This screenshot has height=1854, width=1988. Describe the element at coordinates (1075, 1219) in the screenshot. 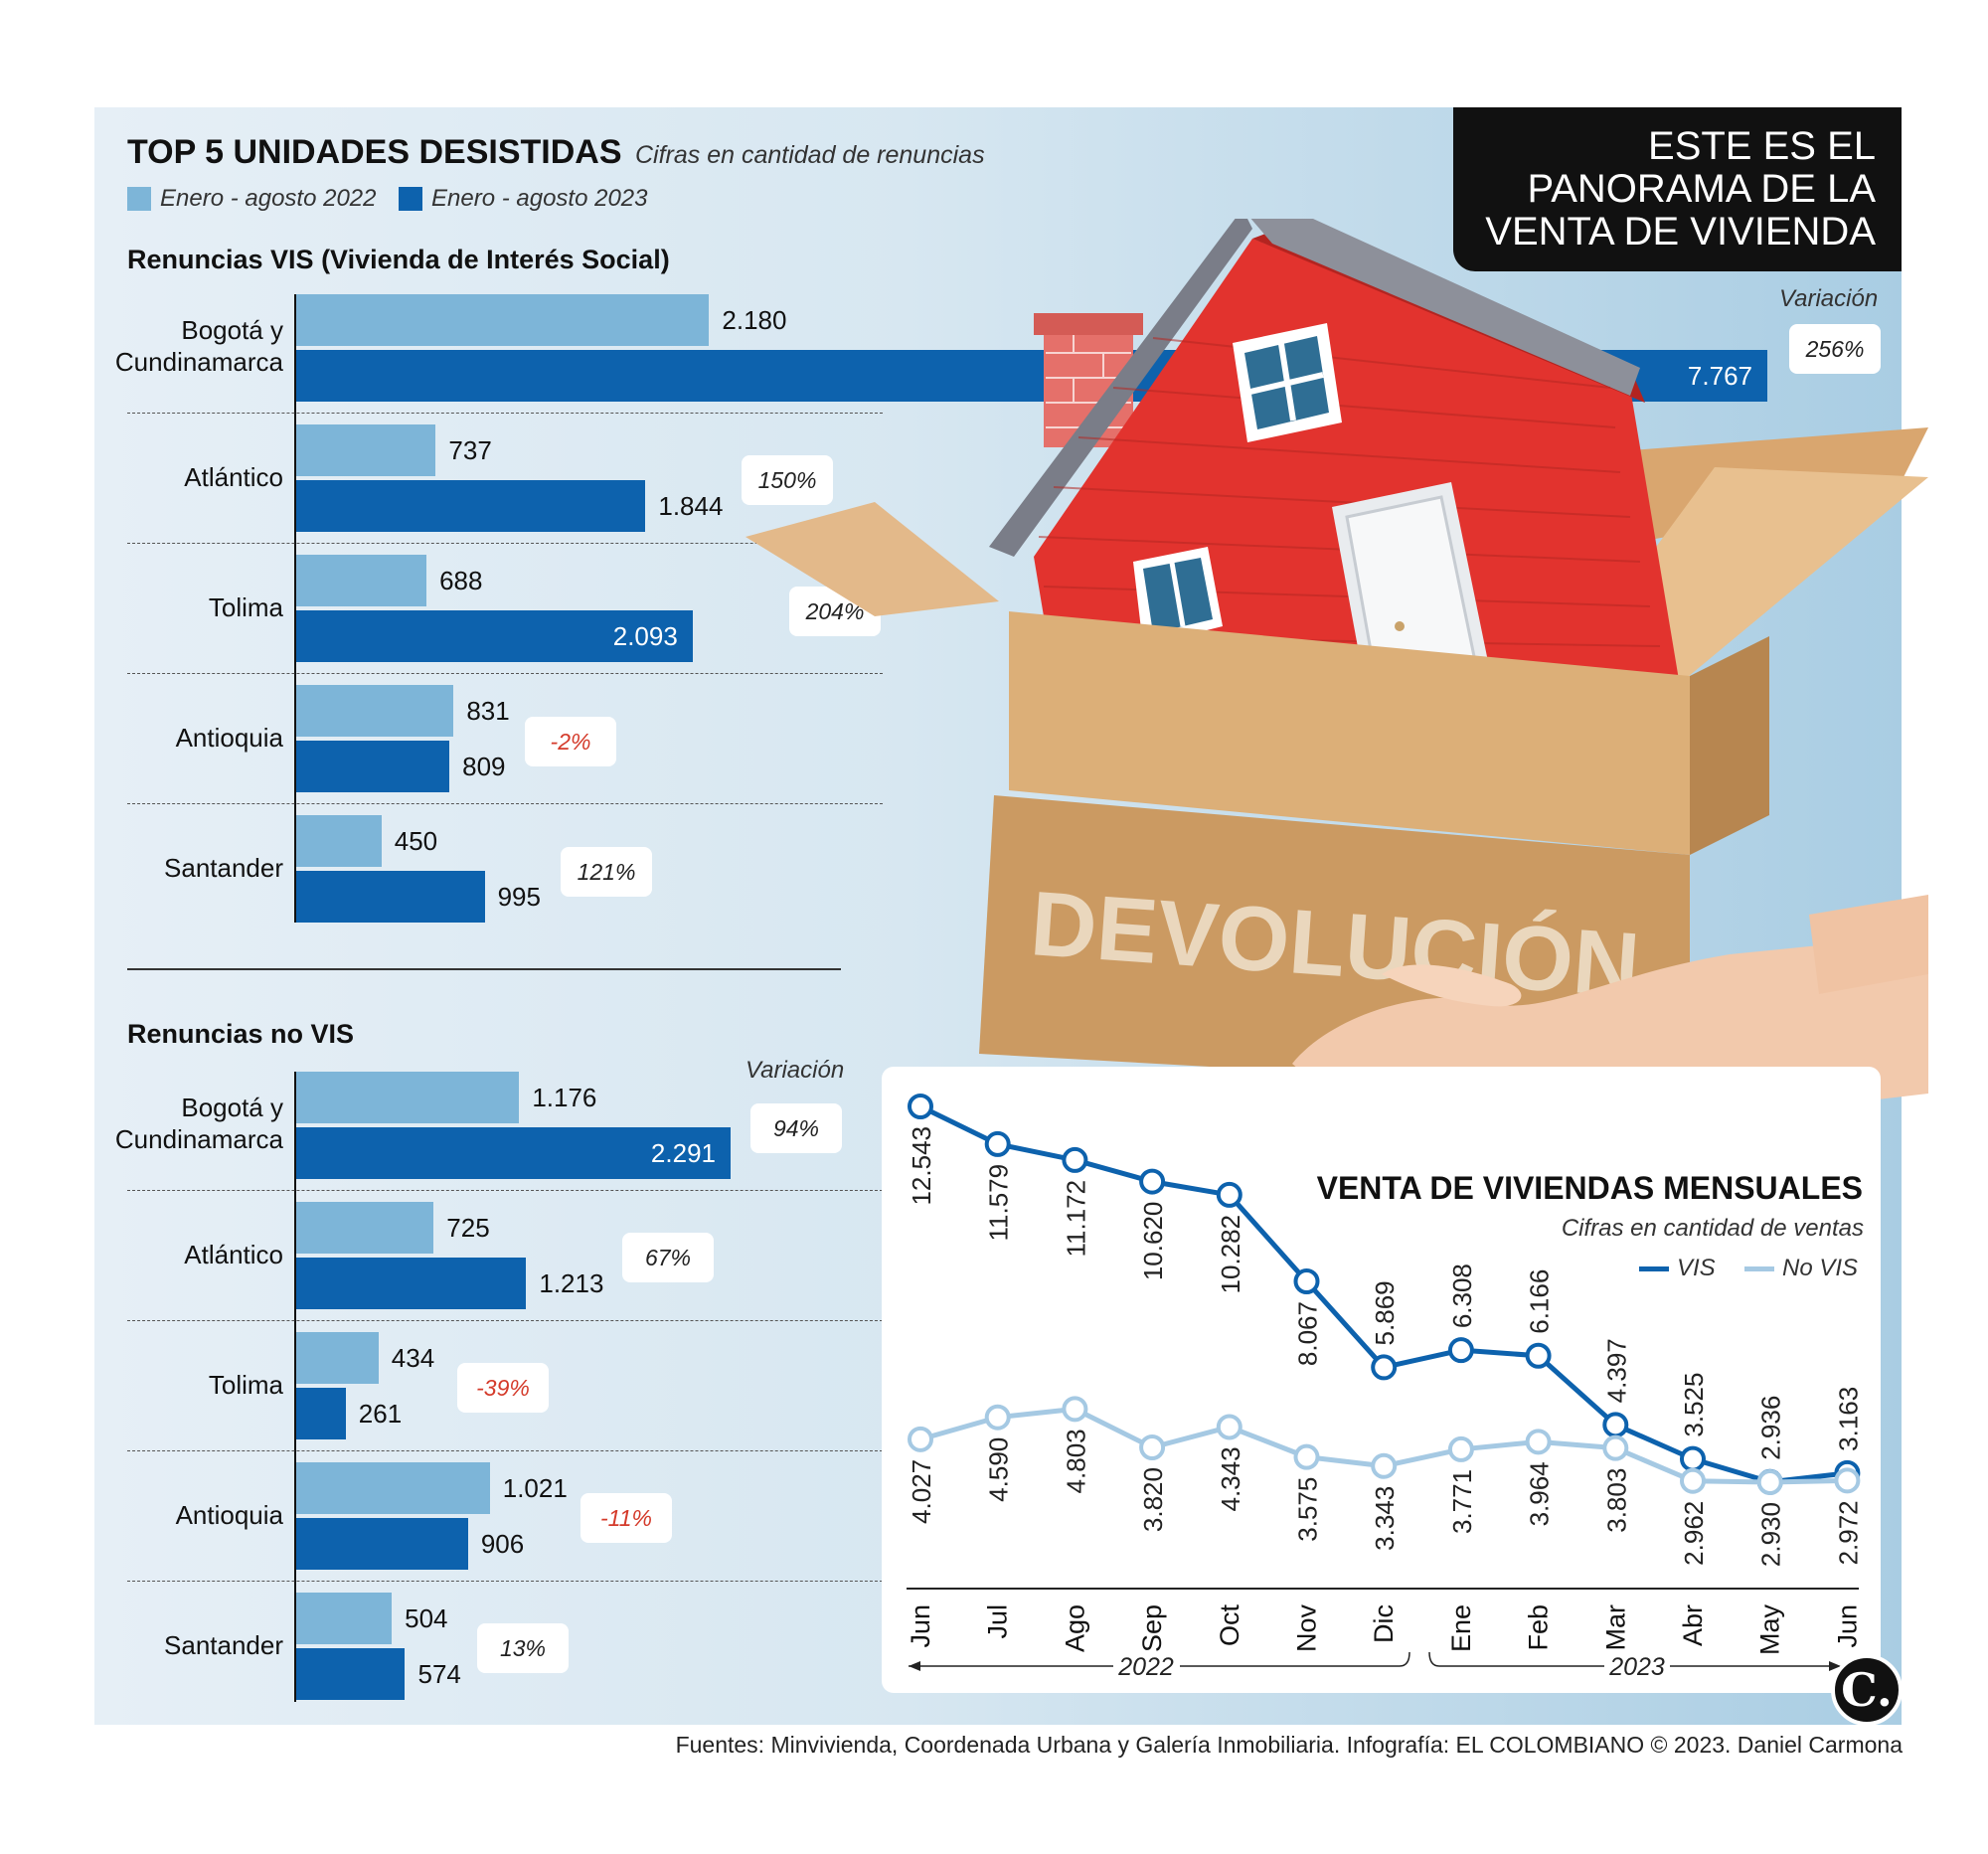

I see `vis-value-label: 11.172` at that location.